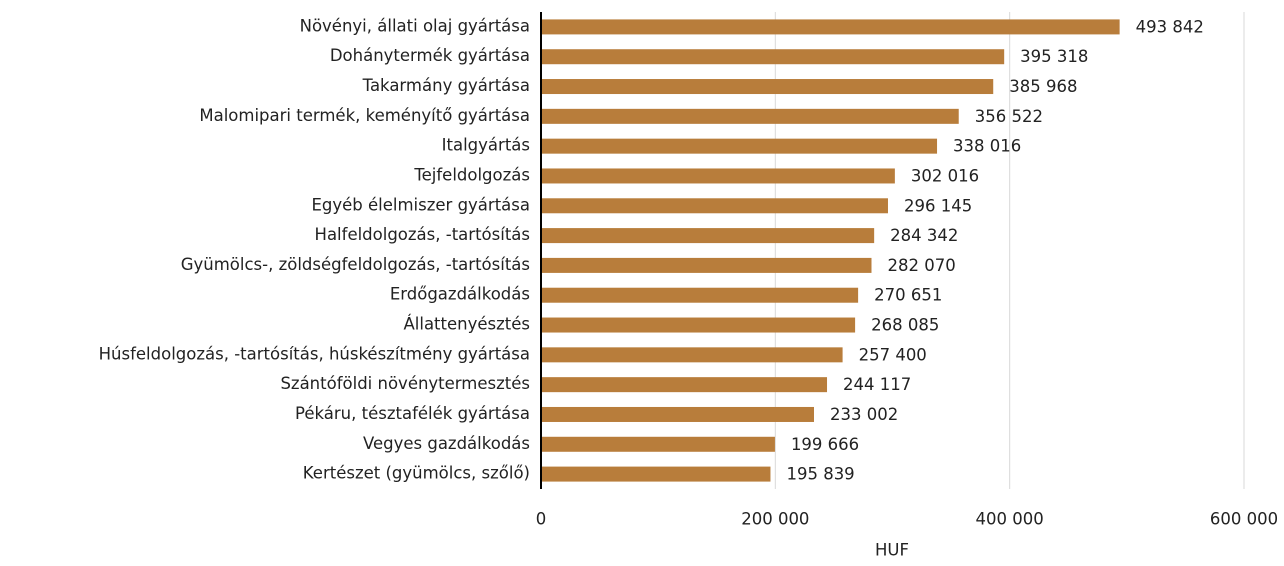 The width and height of the screenshot is (1284, 566). I want to click on value-label: 493 842, so click(1170, 26).